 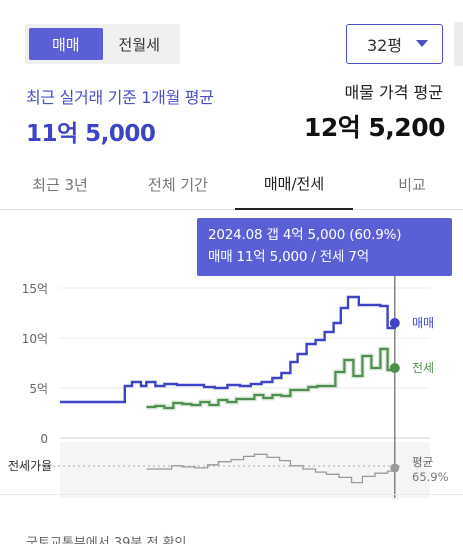 What do you see at coordinates (394, 323) in the screenshot?
I see `sale-end-point` at bounding box center [394, 323].